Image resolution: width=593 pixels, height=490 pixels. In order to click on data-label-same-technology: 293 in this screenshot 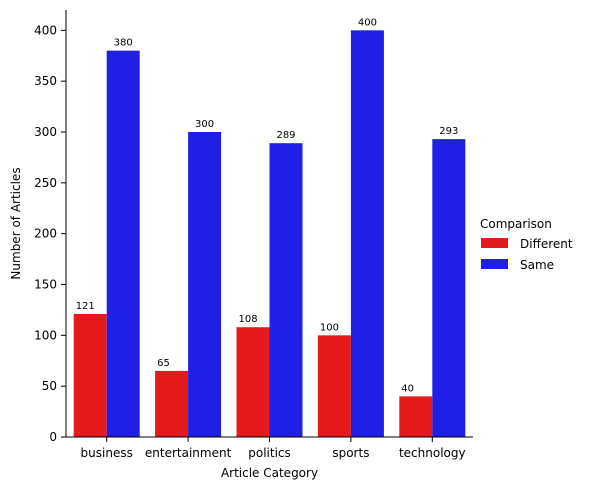, I will do `click(448, 131)`.